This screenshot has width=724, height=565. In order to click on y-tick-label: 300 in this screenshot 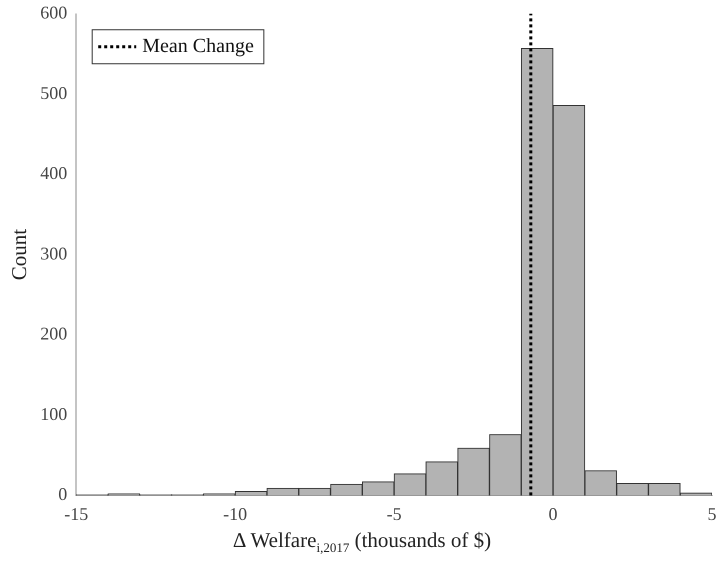, I will do `click(54, 253)`.